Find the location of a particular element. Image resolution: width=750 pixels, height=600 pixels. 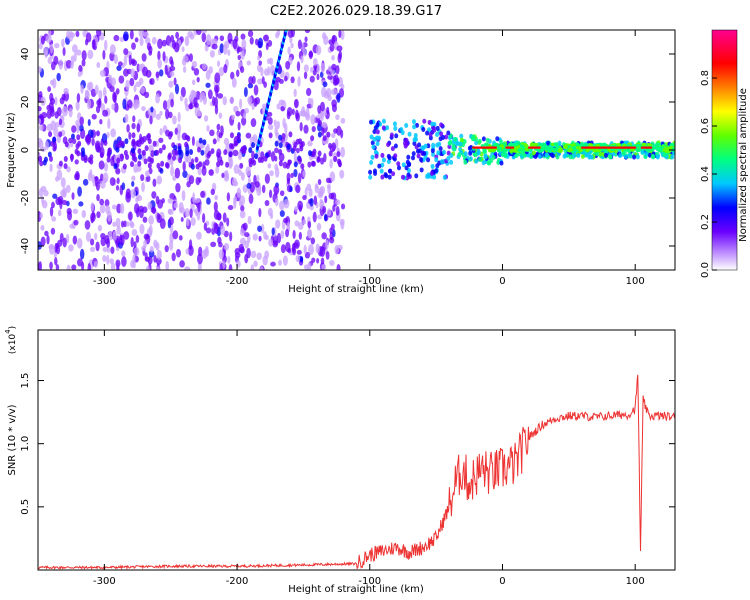

colorbar-label: Normalized spectral amplitude is located at coordinates (743, 165).